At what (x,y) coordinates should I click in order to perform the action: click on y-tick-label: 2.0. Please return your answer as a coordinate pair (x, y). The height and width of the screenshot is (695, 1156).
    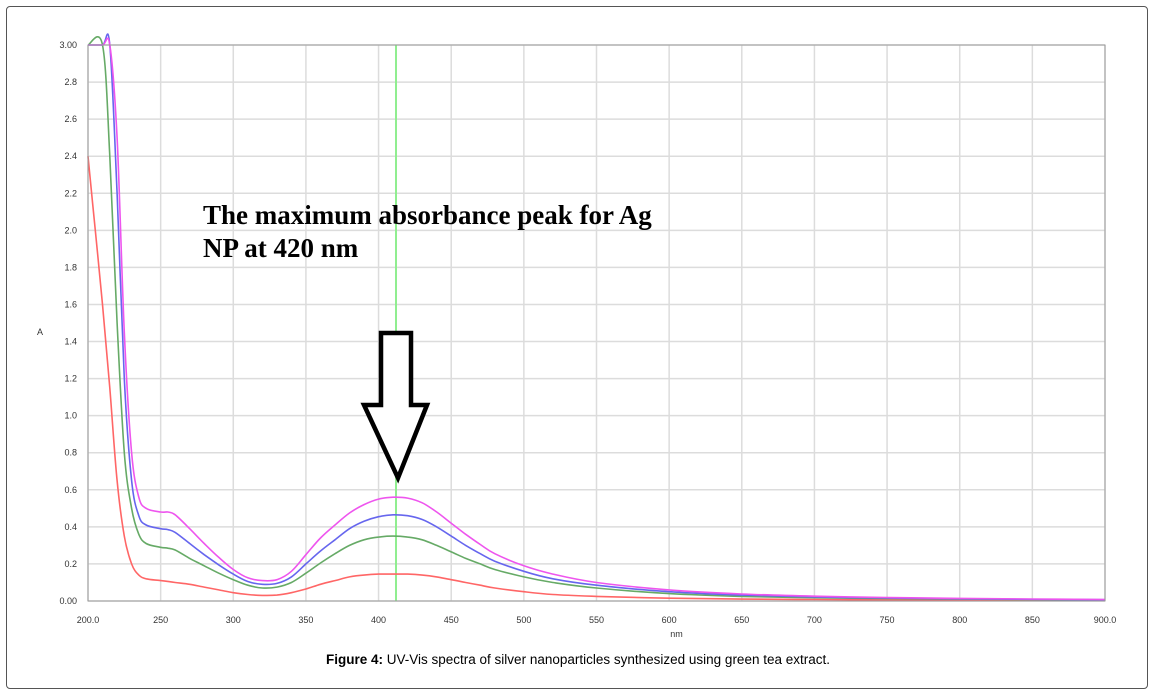
    Looking at the image, I should click on (70, 230).